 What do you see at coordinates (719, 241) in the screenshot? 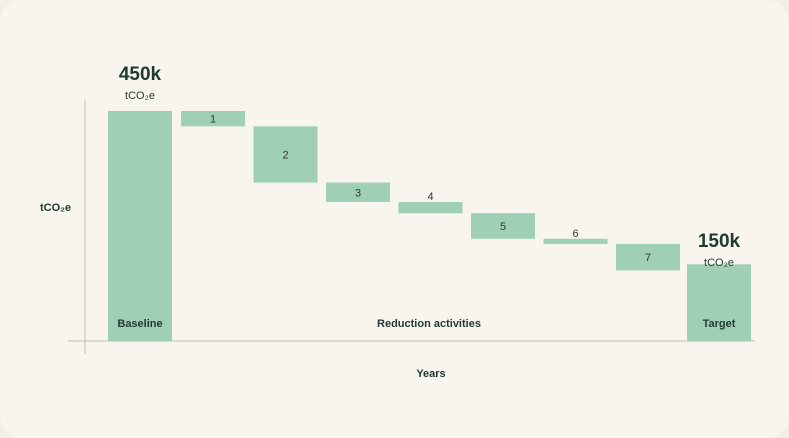
I see `target-value-label: 150k` at bounding box center [719, 241].